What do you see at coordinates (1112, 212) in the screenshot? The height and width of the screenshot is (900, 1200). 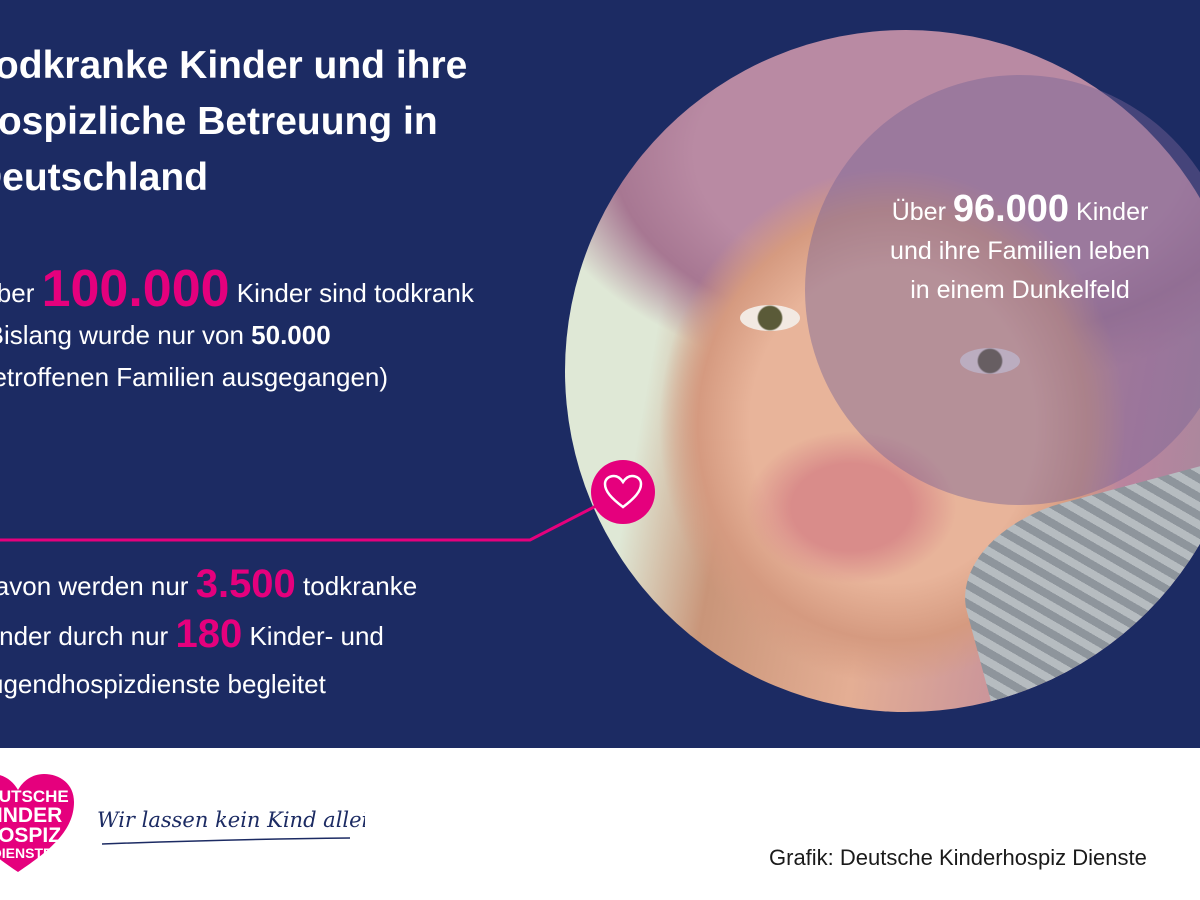 I see `stat-text: Kinder` at bounding box center [1112, 212].